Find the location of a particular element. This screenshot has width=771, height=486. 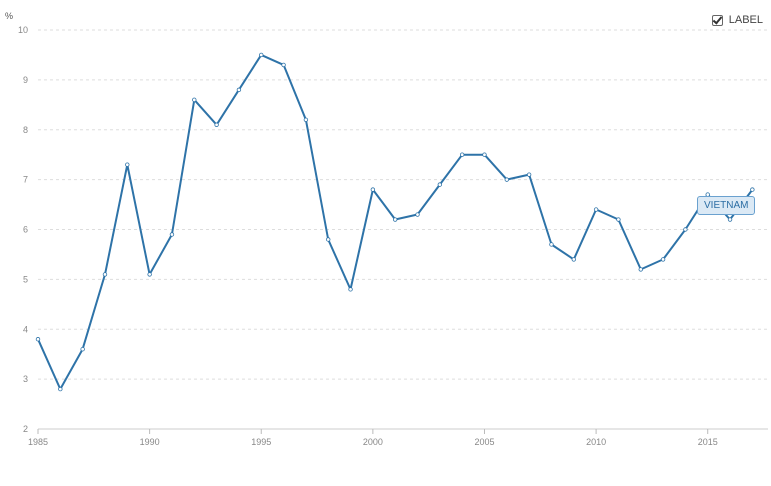

x-tick-label: 2010 is located at coordinates (596, 442).